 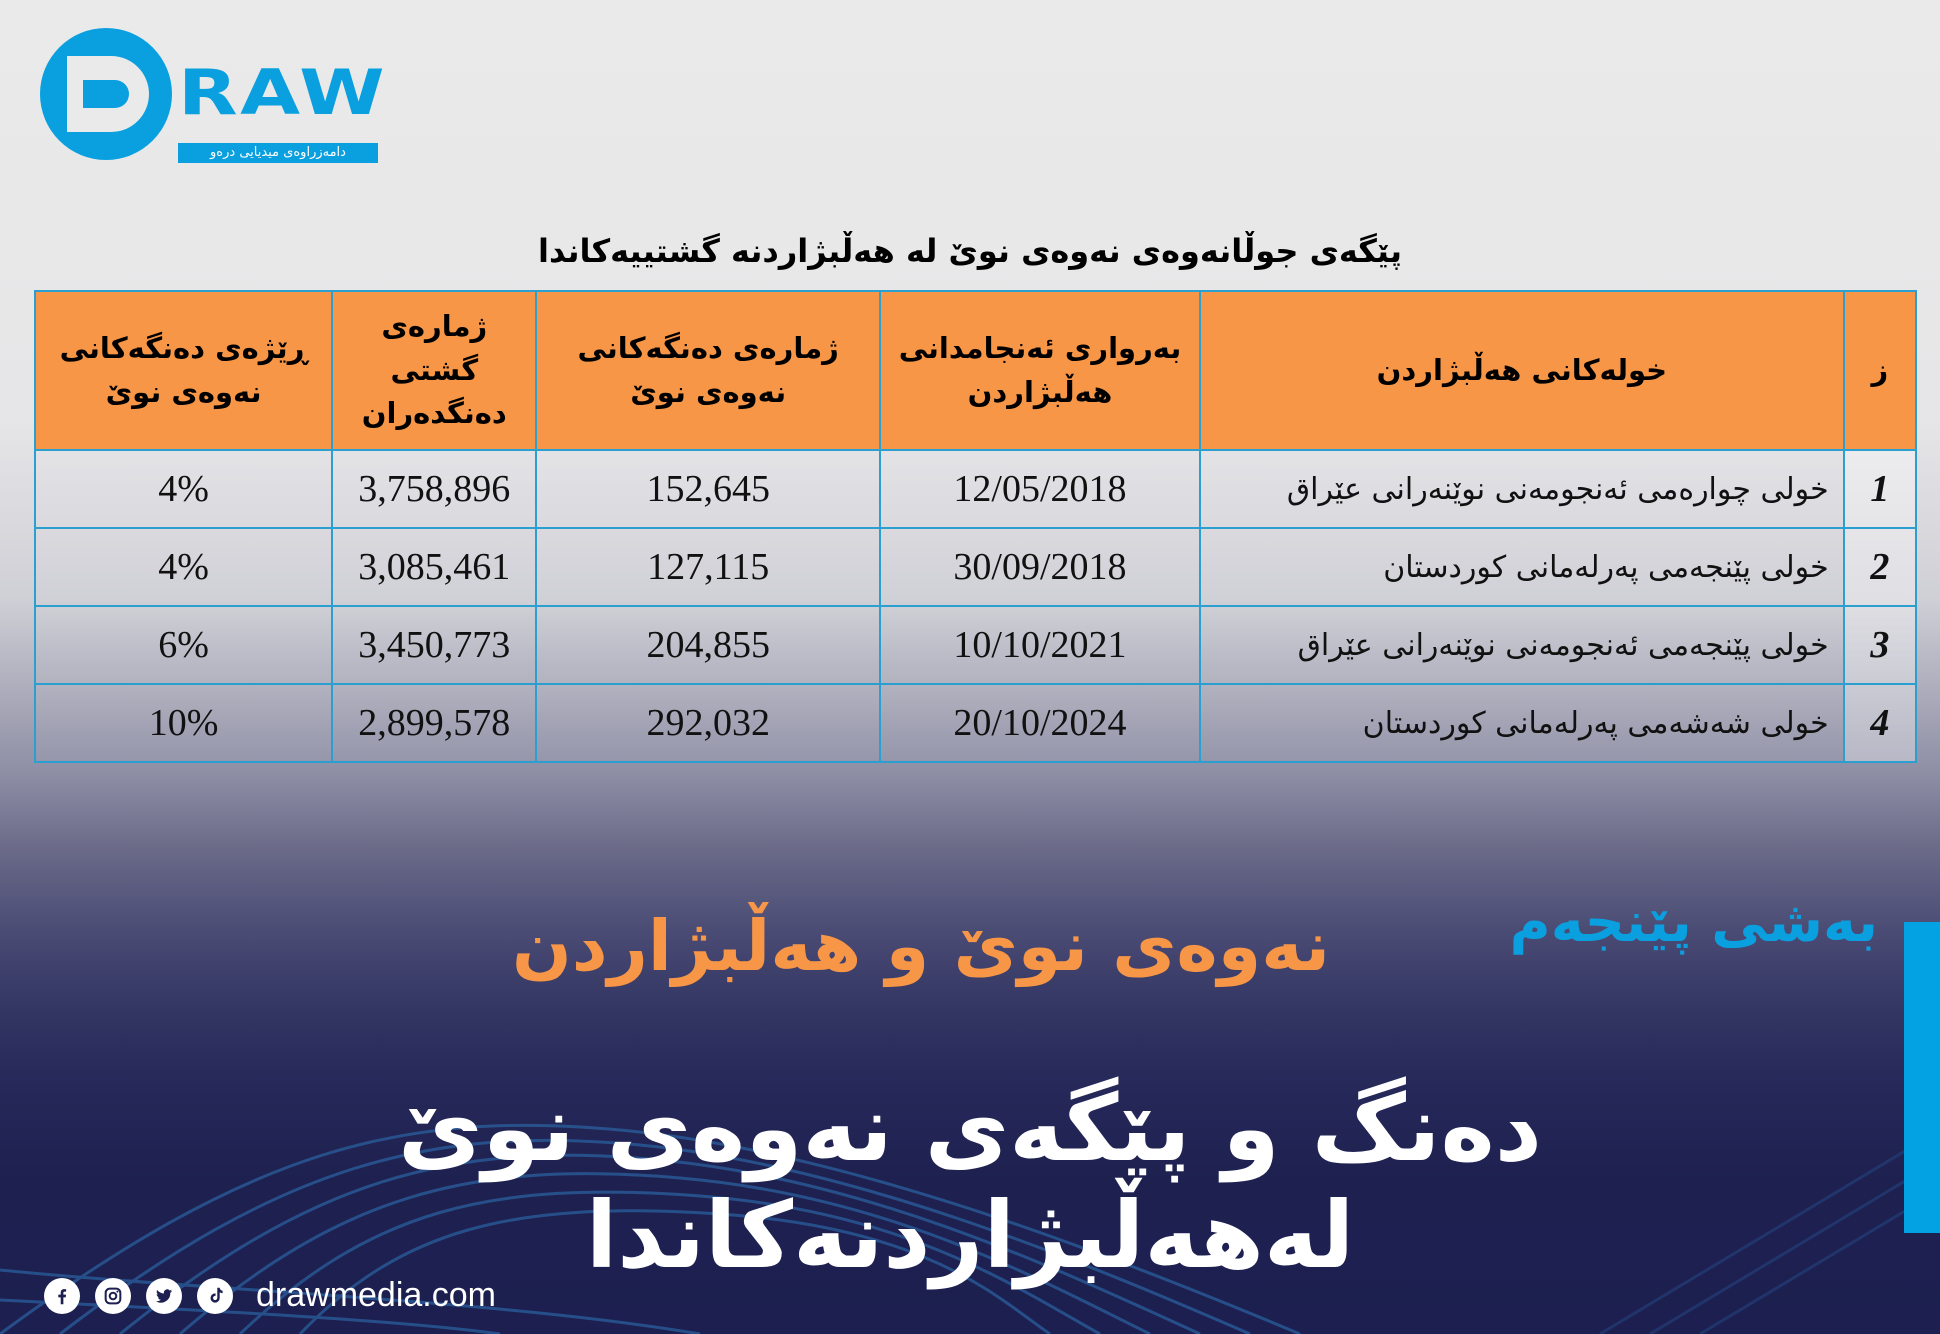 What do you see at coordinates (1040, 370) in the screenshot?
I see `header-date: بەرواری ئەنجامدانی هەڵبژاردن` at bounding box center [1040, 370].